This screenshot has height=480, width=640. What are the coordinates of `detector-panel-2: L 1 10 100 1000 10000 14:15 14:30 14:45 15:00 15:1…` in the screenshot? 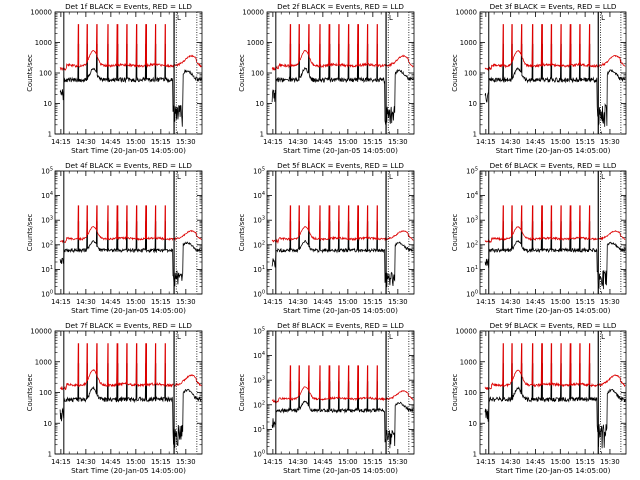 It's located at (326, 78).